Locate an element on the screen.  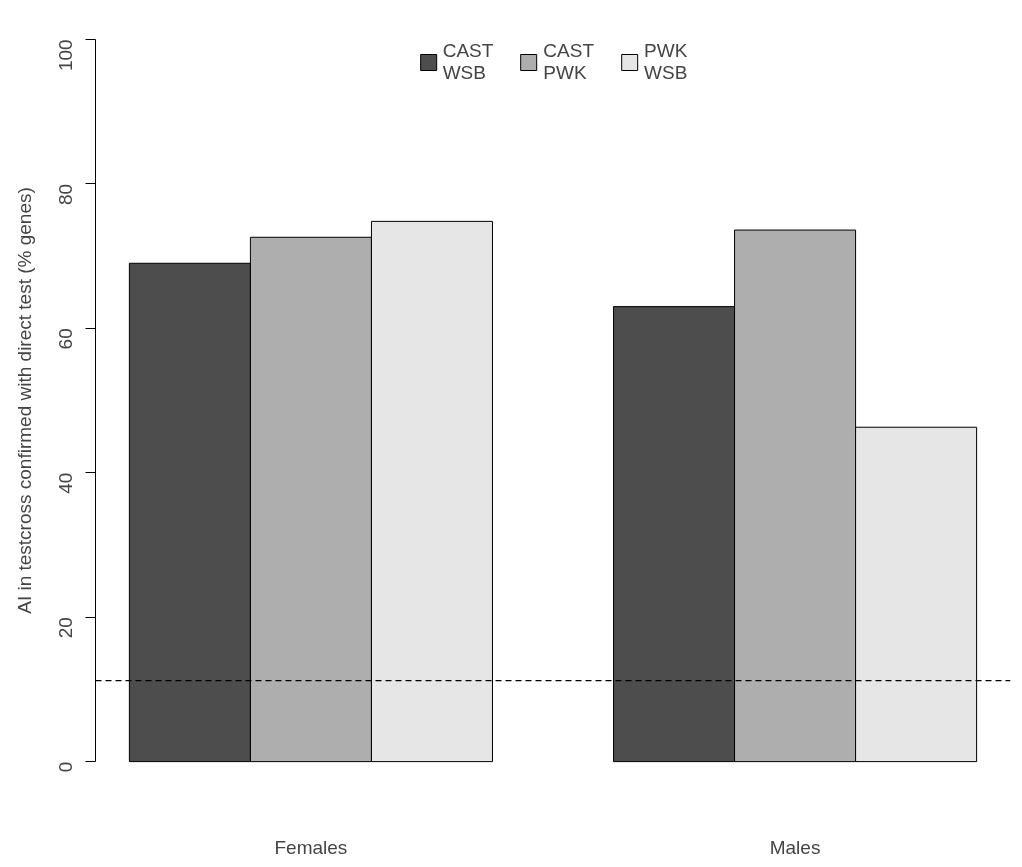
legend-label: CAST PWK is located at coordinates (569, 62).